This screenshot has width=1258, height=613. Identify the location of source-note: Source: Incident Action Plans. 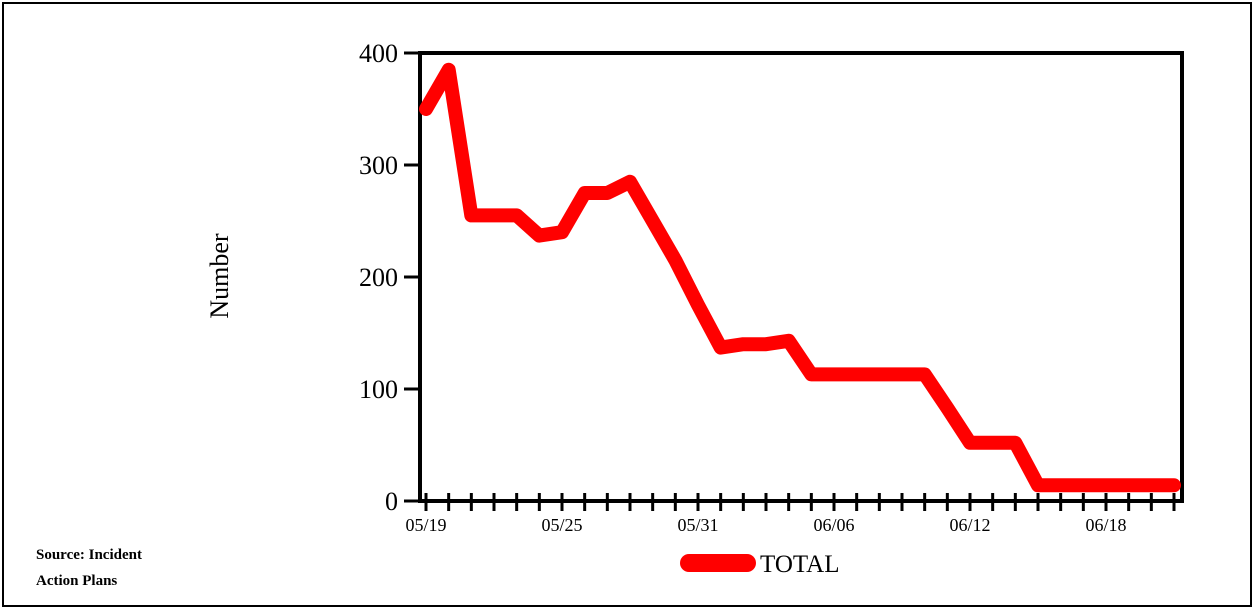
(136, 568).